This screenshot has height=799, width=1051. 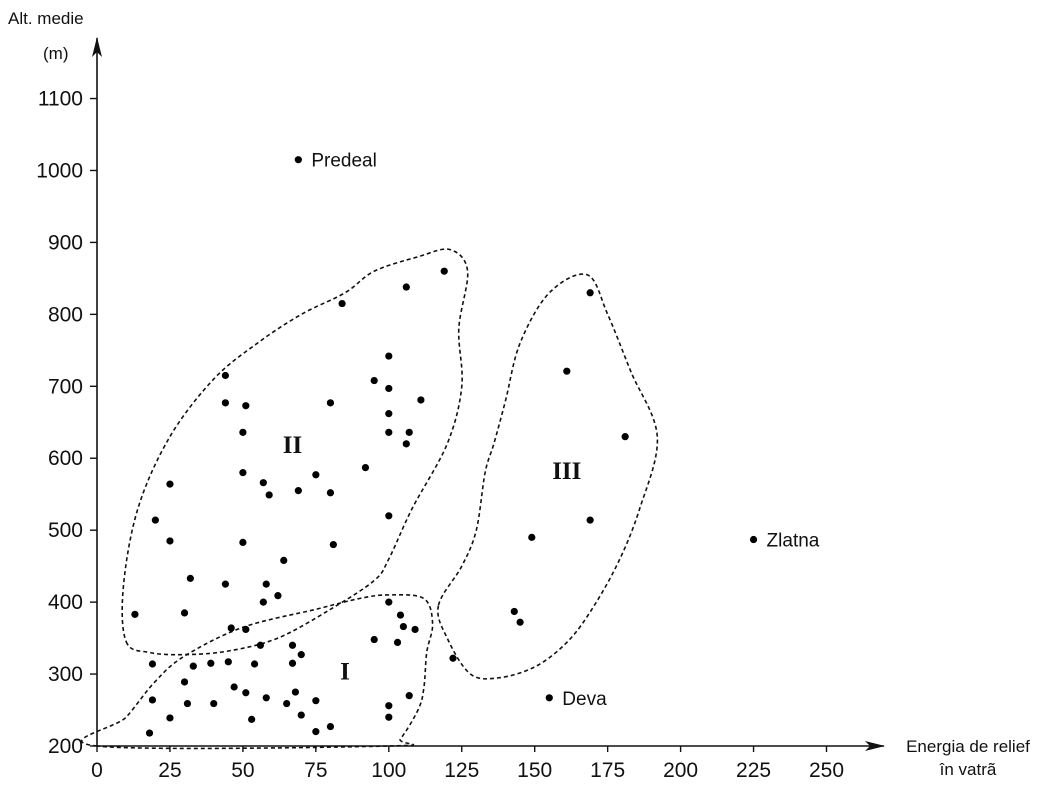 What do you see at coordinates (549, 698) in the screenshot?
I see `data-point-deva` at bounding box center [549, 698].